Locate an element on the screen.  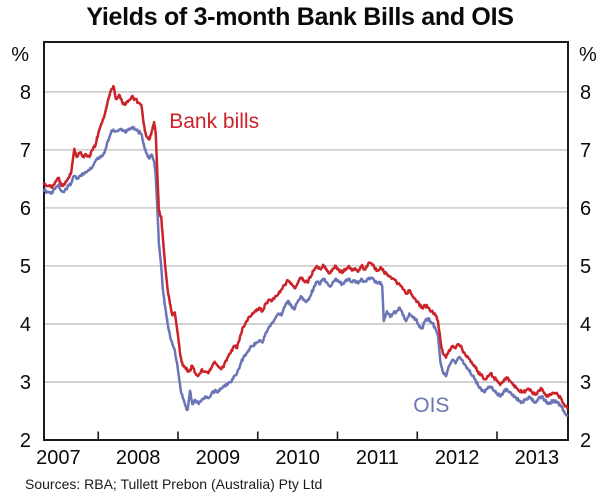
y-tick-label-left: 7 is located at coordinates (25, 151).